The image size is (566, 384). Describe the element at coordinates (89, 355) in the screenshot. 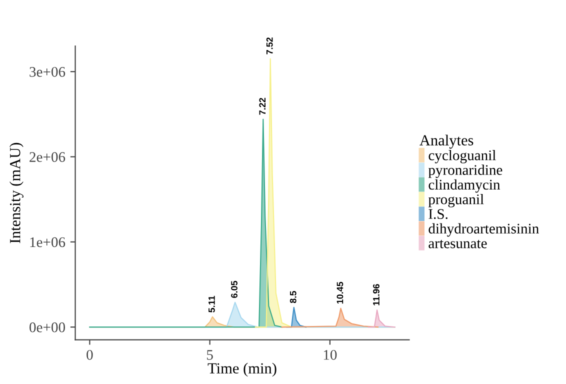

I see `x-tick-label: 0` at that location.